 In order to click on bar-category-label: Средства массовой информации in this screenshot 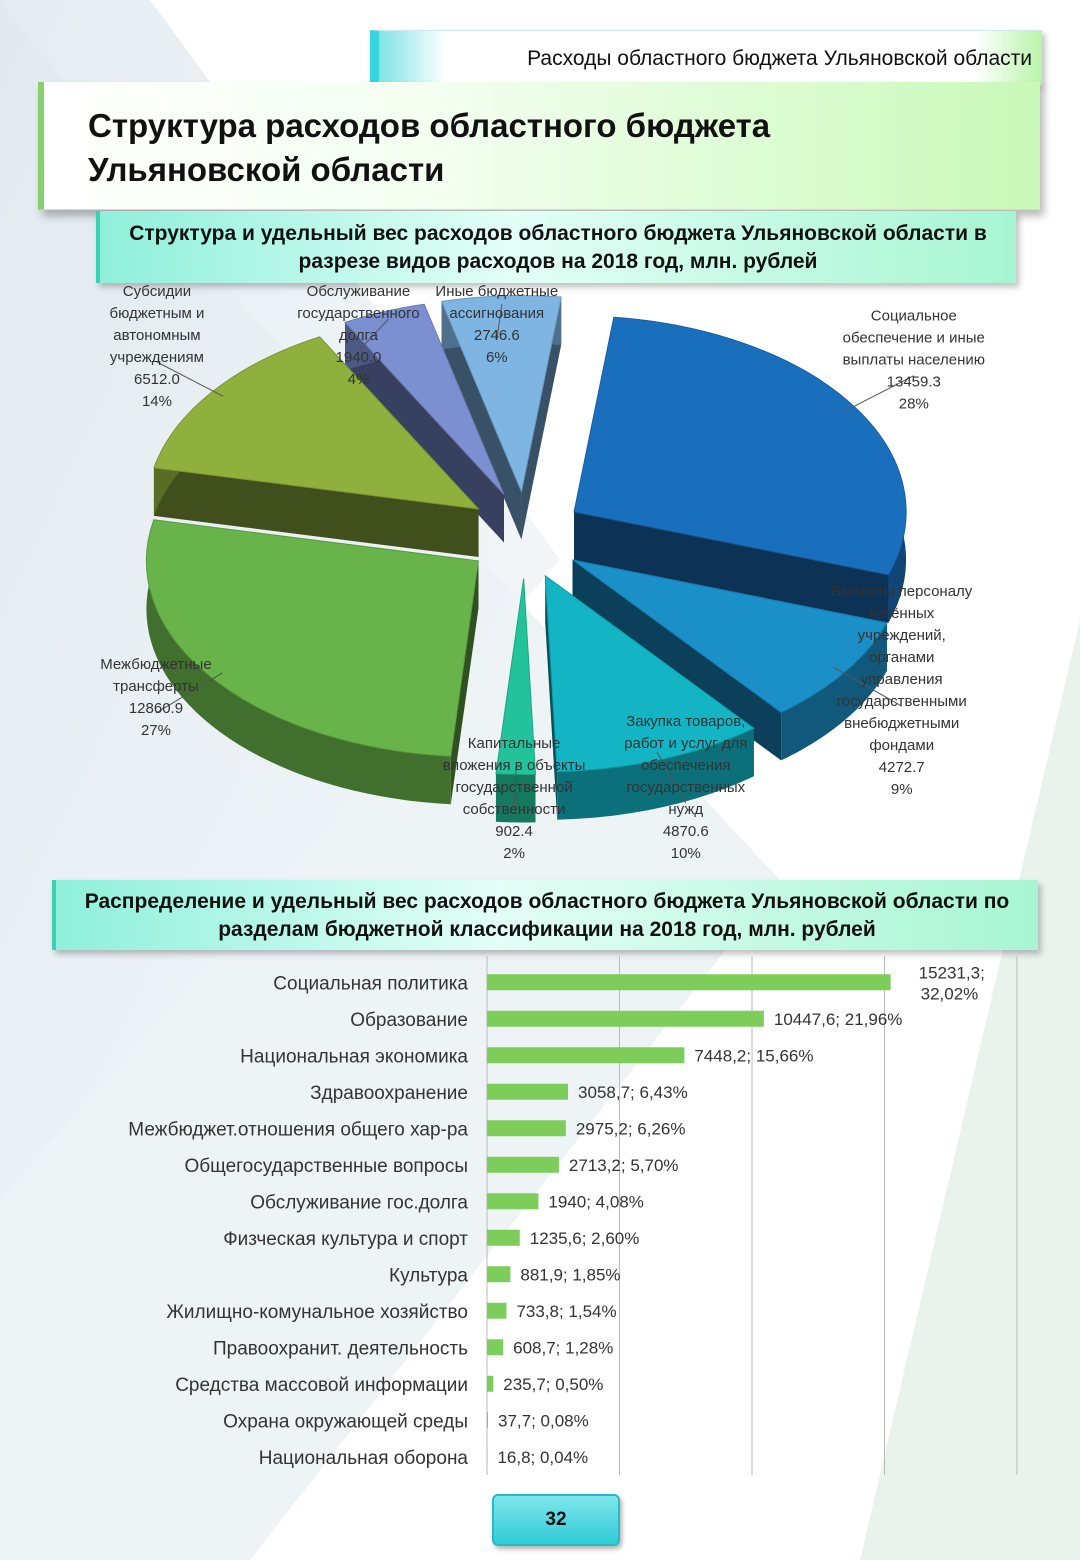, I will do `click(321, 1385)`.